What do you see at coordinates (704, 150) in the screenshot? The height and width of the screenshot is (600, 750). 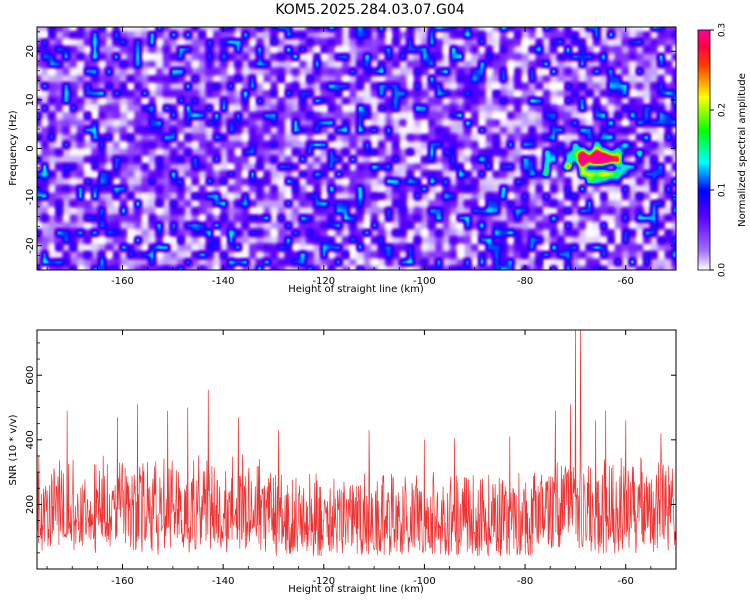 I see `colorbar-gradient` at bounding box center [704, 150].